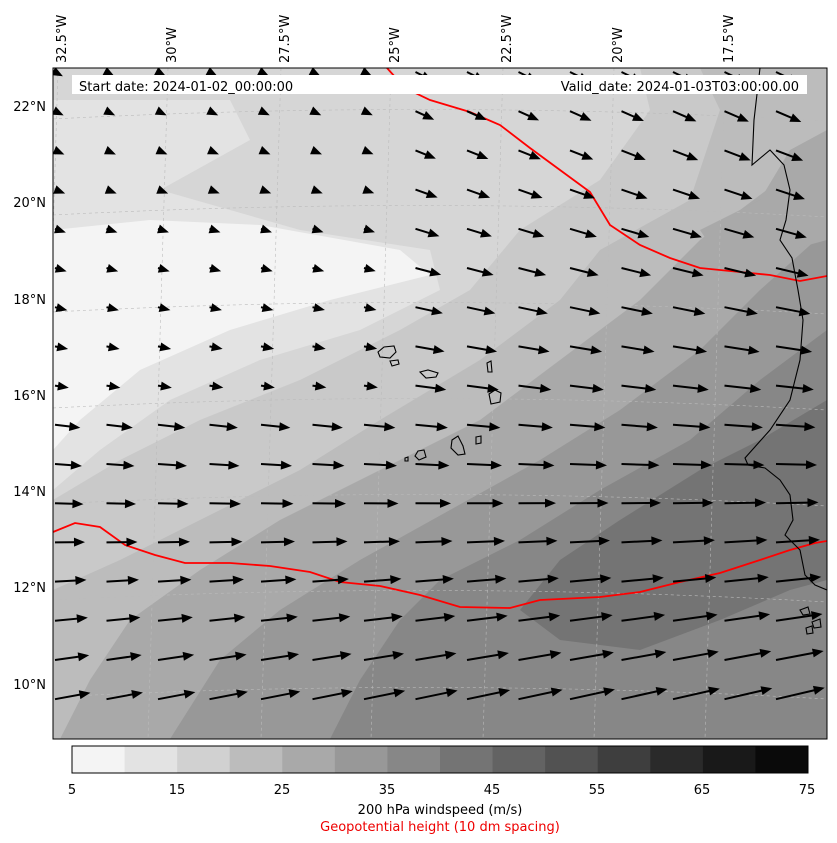 This screenshot has width=837, height=843. Describe the element at coordinates (478, 440) in the screenshot. I see `island-maio` at that location.